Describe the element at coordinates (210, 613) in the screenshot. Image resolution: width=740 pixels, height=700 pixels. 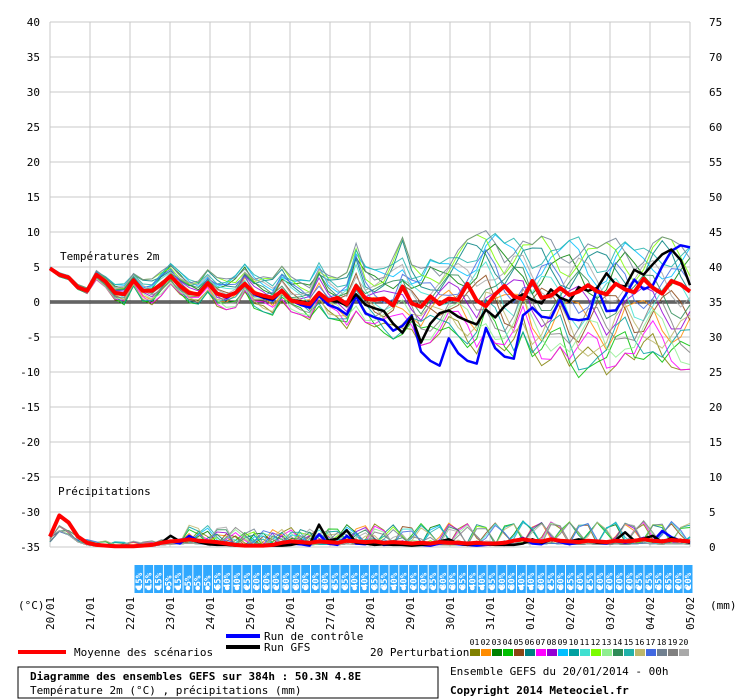
I see `x-date-tick-label: 24/01` at that location.